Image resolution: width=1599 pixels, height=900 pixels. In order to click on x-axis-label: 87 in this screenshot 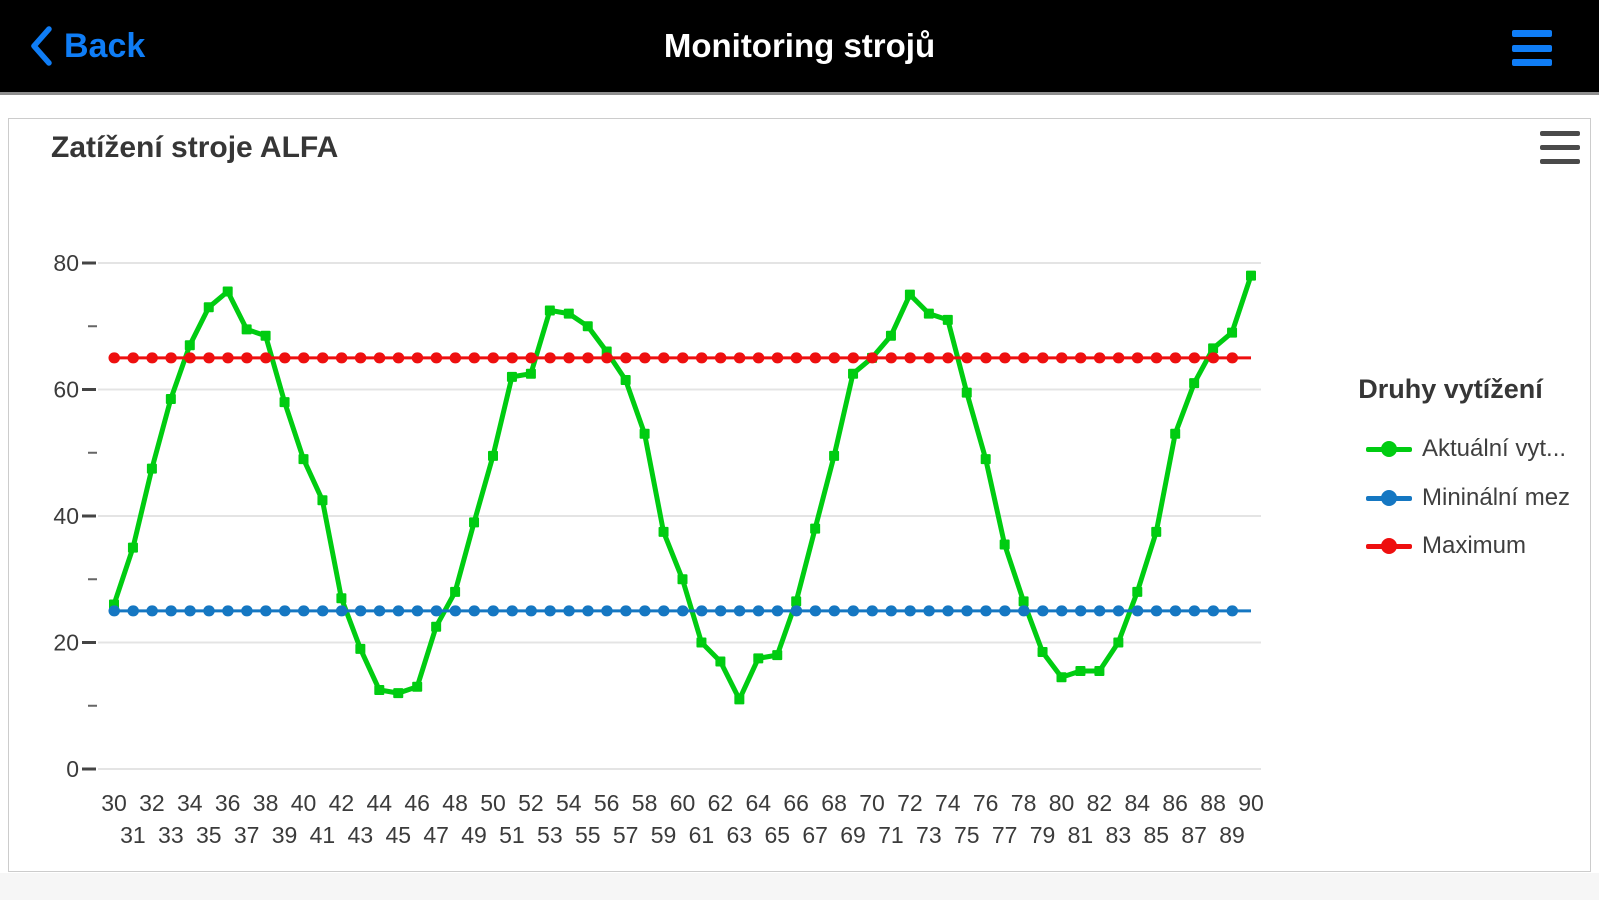, I will do `click(1194, 835)`.